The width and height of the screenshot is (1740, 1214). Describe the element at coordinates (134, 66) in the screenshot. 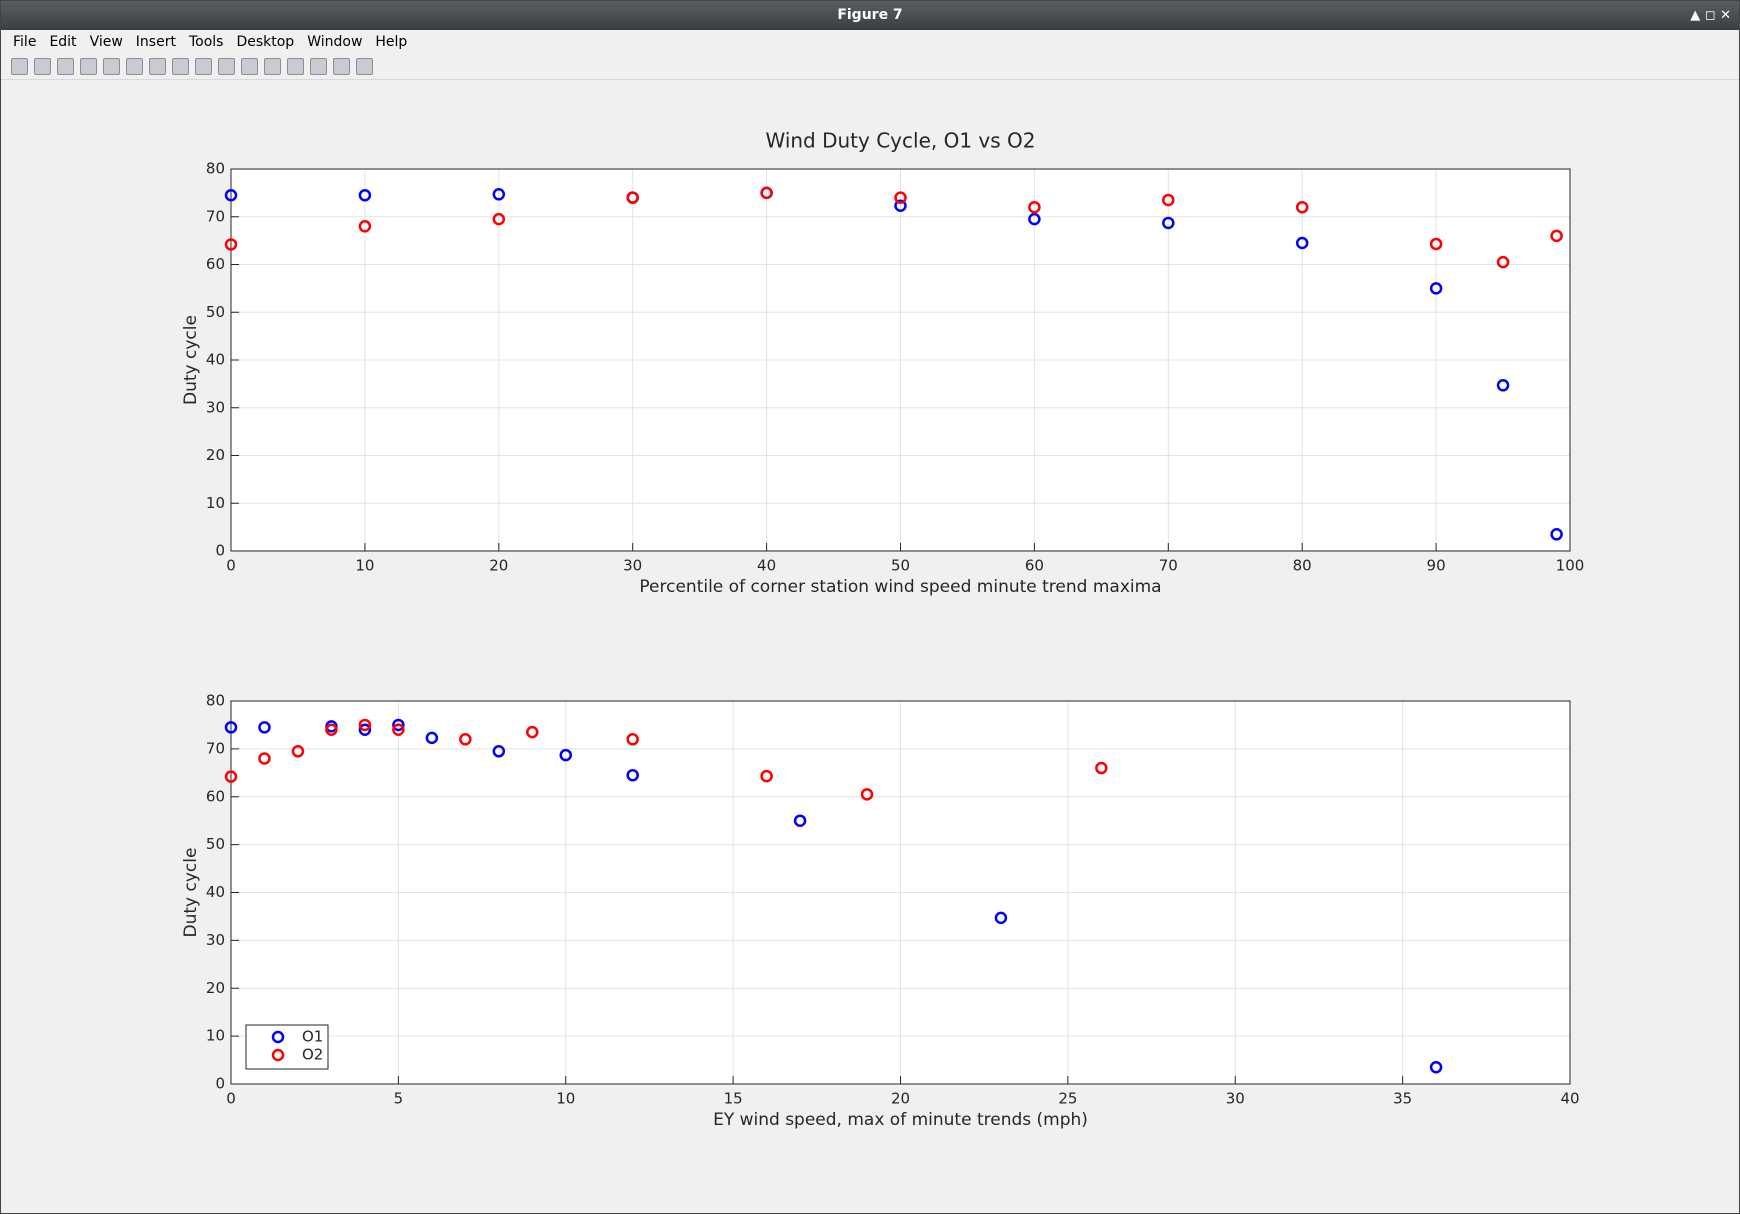

I see `tool-zoom-in` at that location.